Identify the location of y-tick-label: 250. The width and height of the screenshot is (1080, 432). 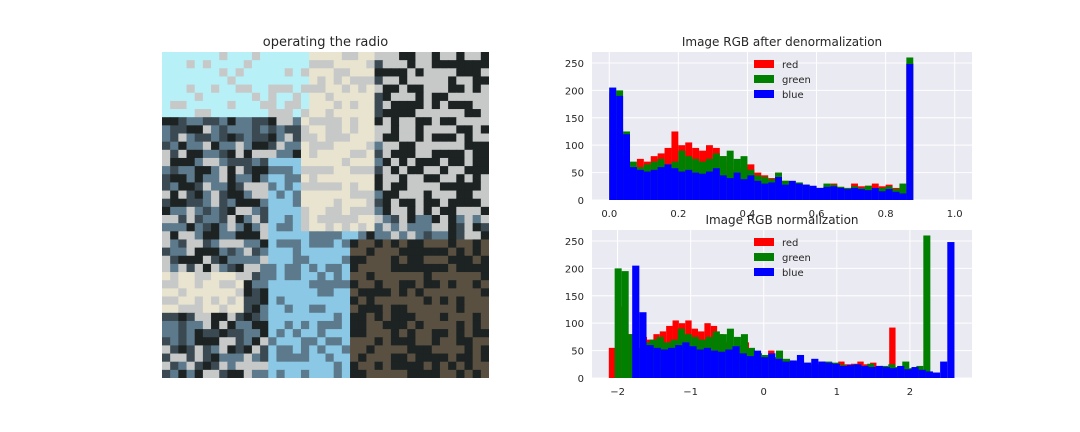
(574, 242).